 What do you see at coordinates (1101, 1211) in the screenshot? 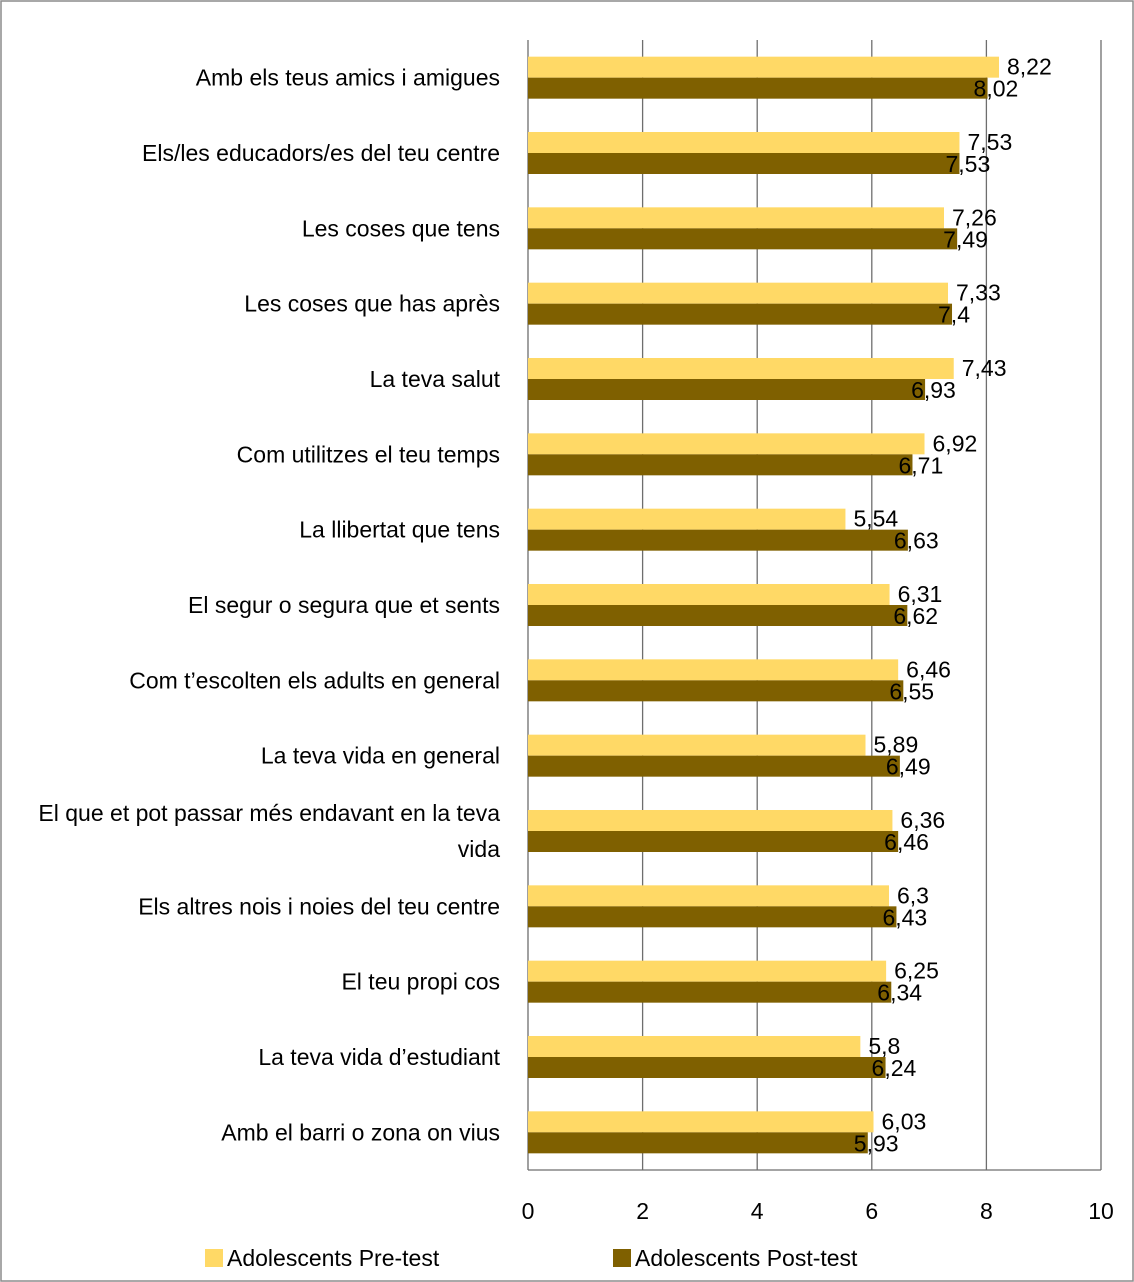
I see `x-tick-label: 10` at bounding box center [1101, 1211].